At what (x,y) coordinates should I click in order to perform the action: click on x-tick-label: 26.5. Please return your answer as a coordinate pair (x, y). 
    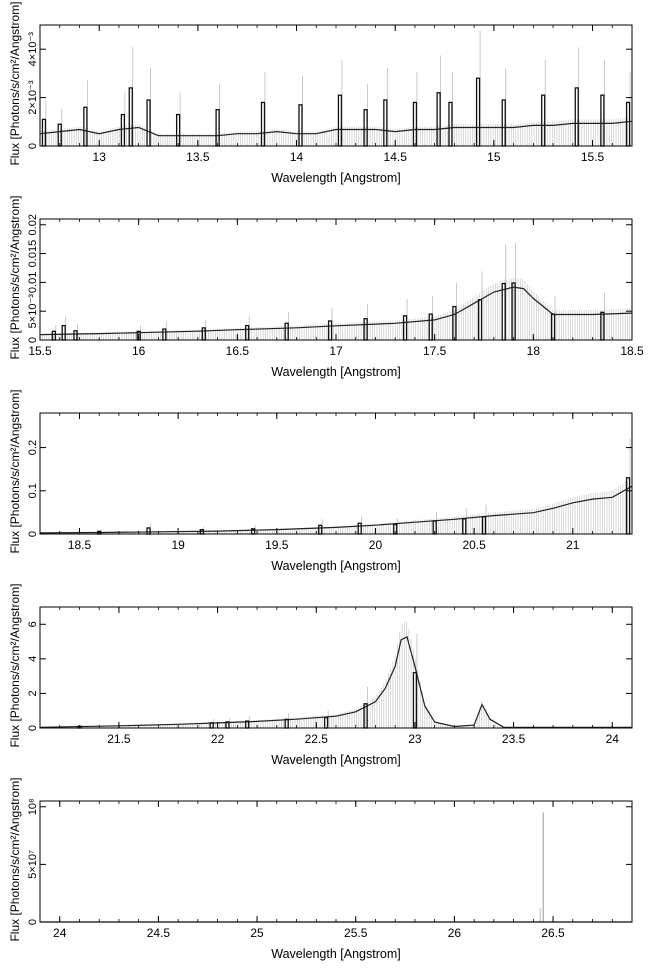
    Looking at the image, I should click on (553, 933).